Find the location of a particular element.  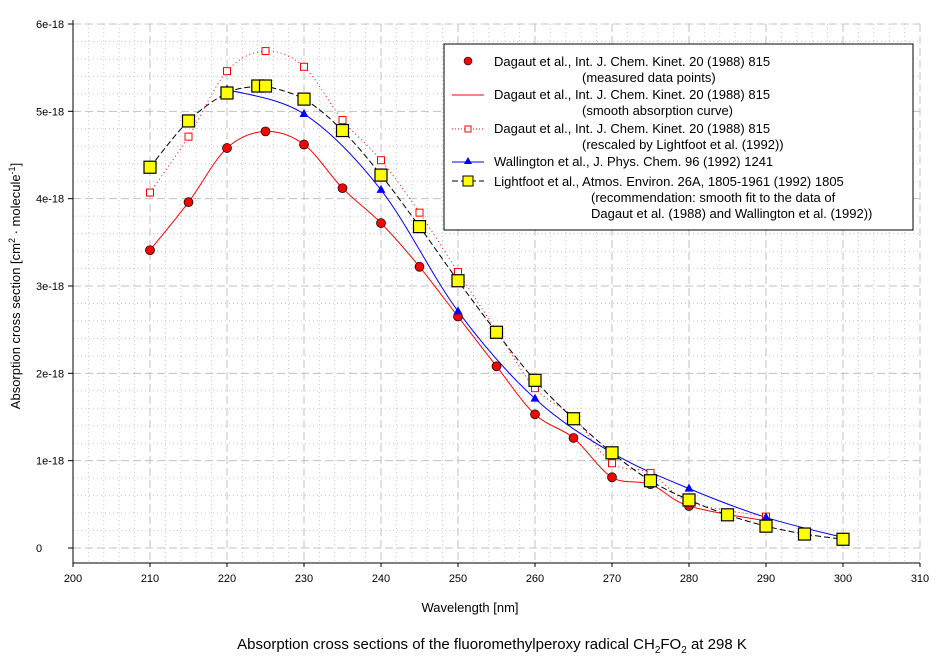

legend-label-sub: (smooth absorption curve) is located at coordinates (657, 110).